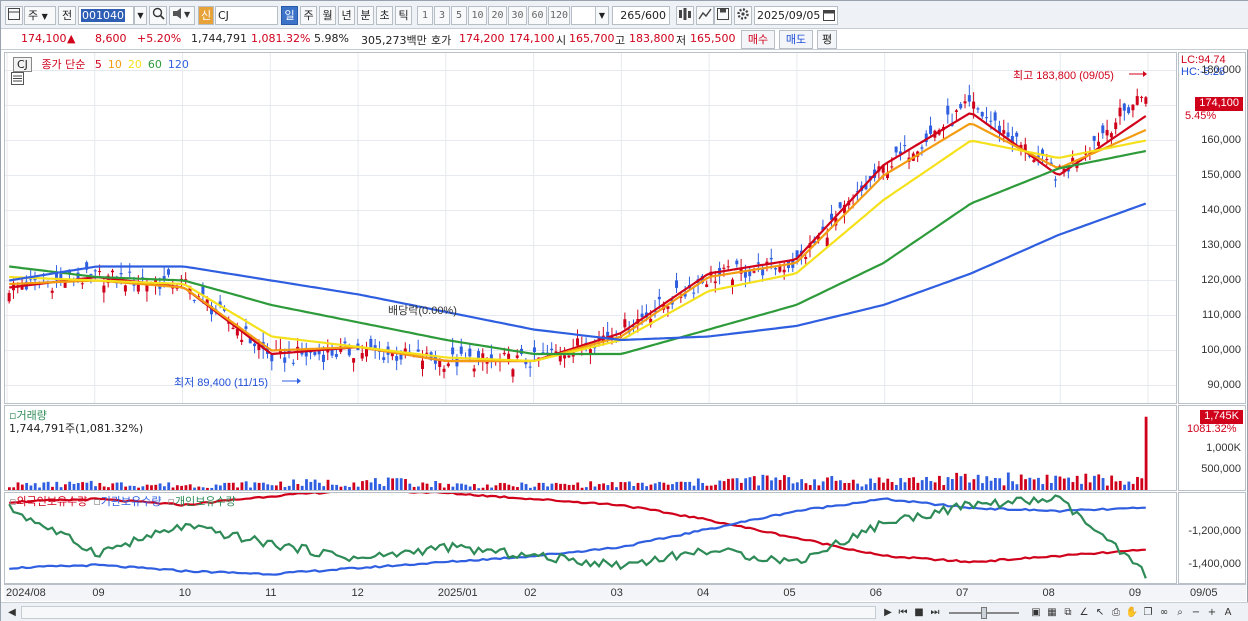 This screenshot has width=1248, height=621. I want to click on holdings-legend-item: 기관보유수량, so click(131, 501).